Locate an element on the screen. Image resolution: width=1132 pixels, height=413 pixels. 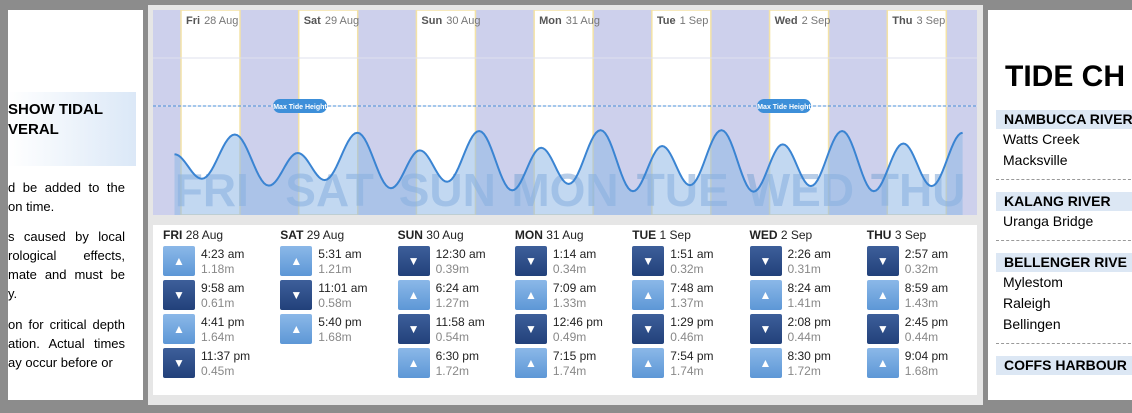
place-name: Macksville is located at coordinates (1035, 160).